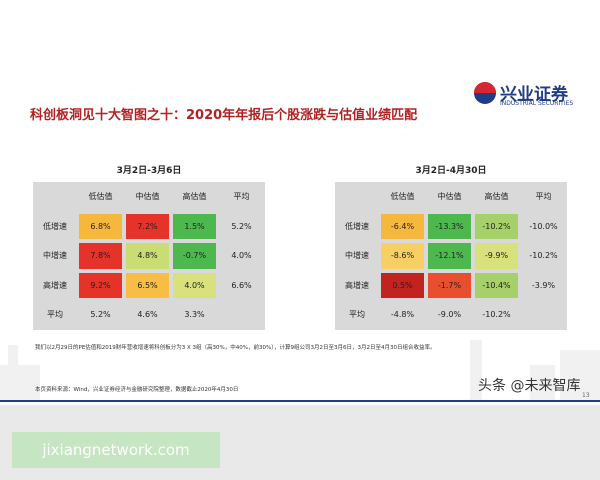  Describe the element at coordinates (194, 226) in the screenshot. I see `table-cell: 1.5%` at that location.